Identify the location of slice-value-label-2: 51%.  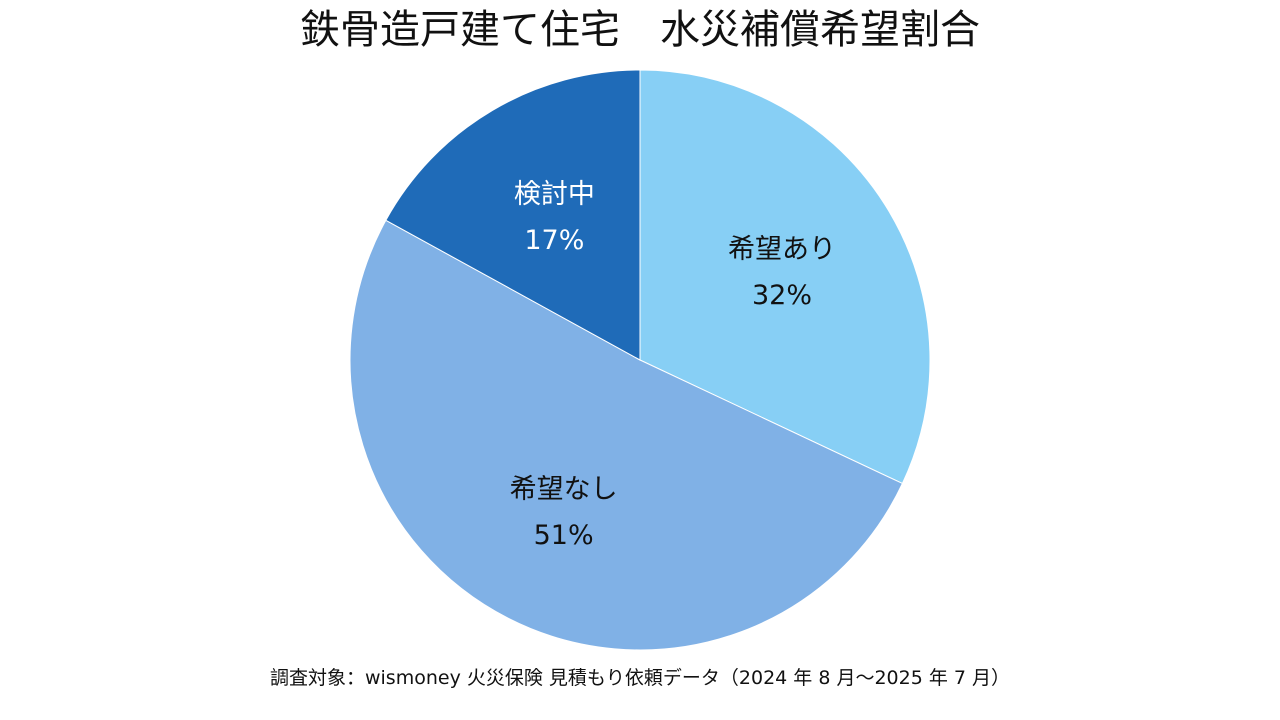
(564, 535).